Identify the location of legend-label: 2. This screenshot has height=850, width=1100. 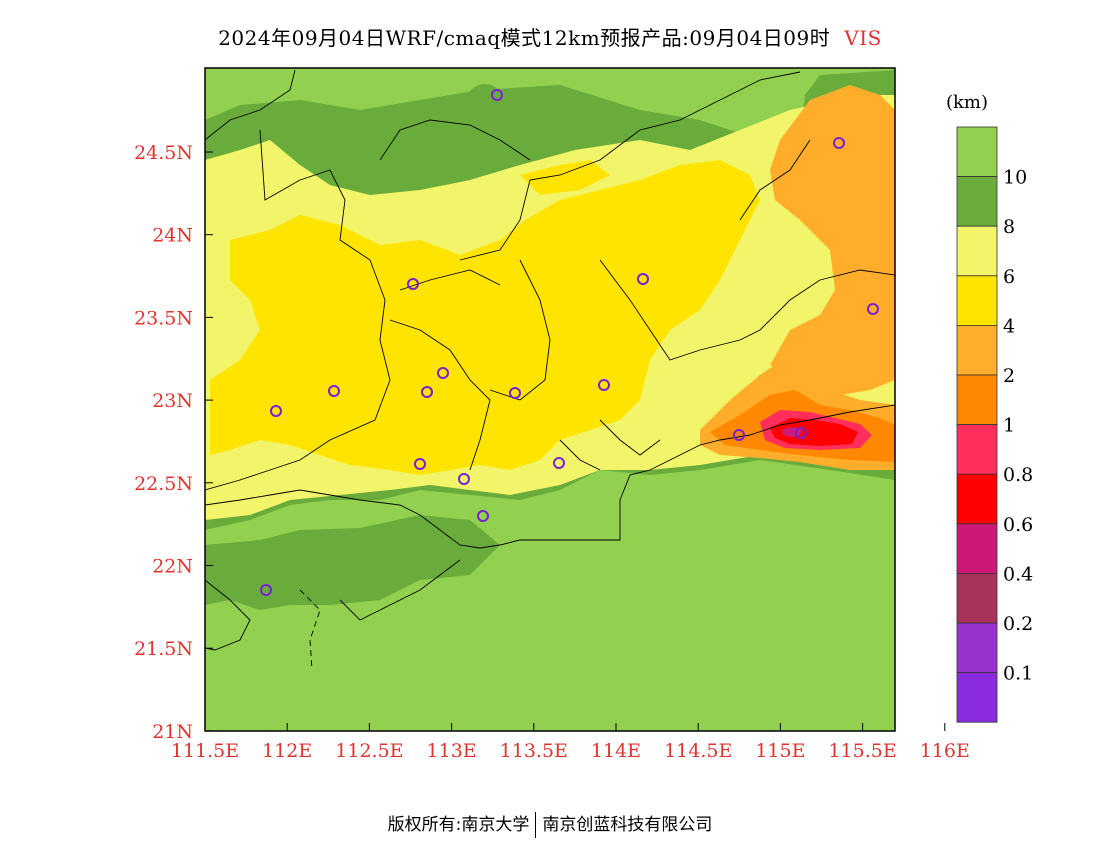
(1009, 376).